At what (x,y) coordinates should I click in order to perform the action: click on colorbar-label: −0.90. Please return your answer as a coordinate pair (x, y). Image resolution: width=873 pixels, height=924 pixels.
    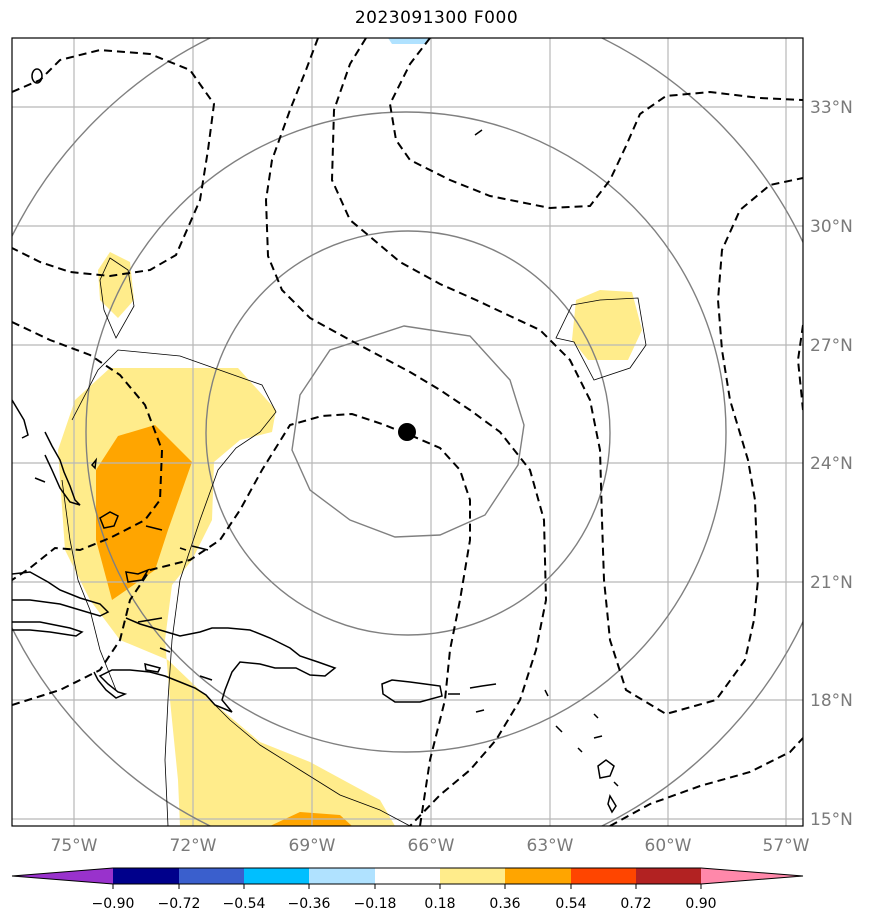
    Looking at the image, I should click on (113, 904).